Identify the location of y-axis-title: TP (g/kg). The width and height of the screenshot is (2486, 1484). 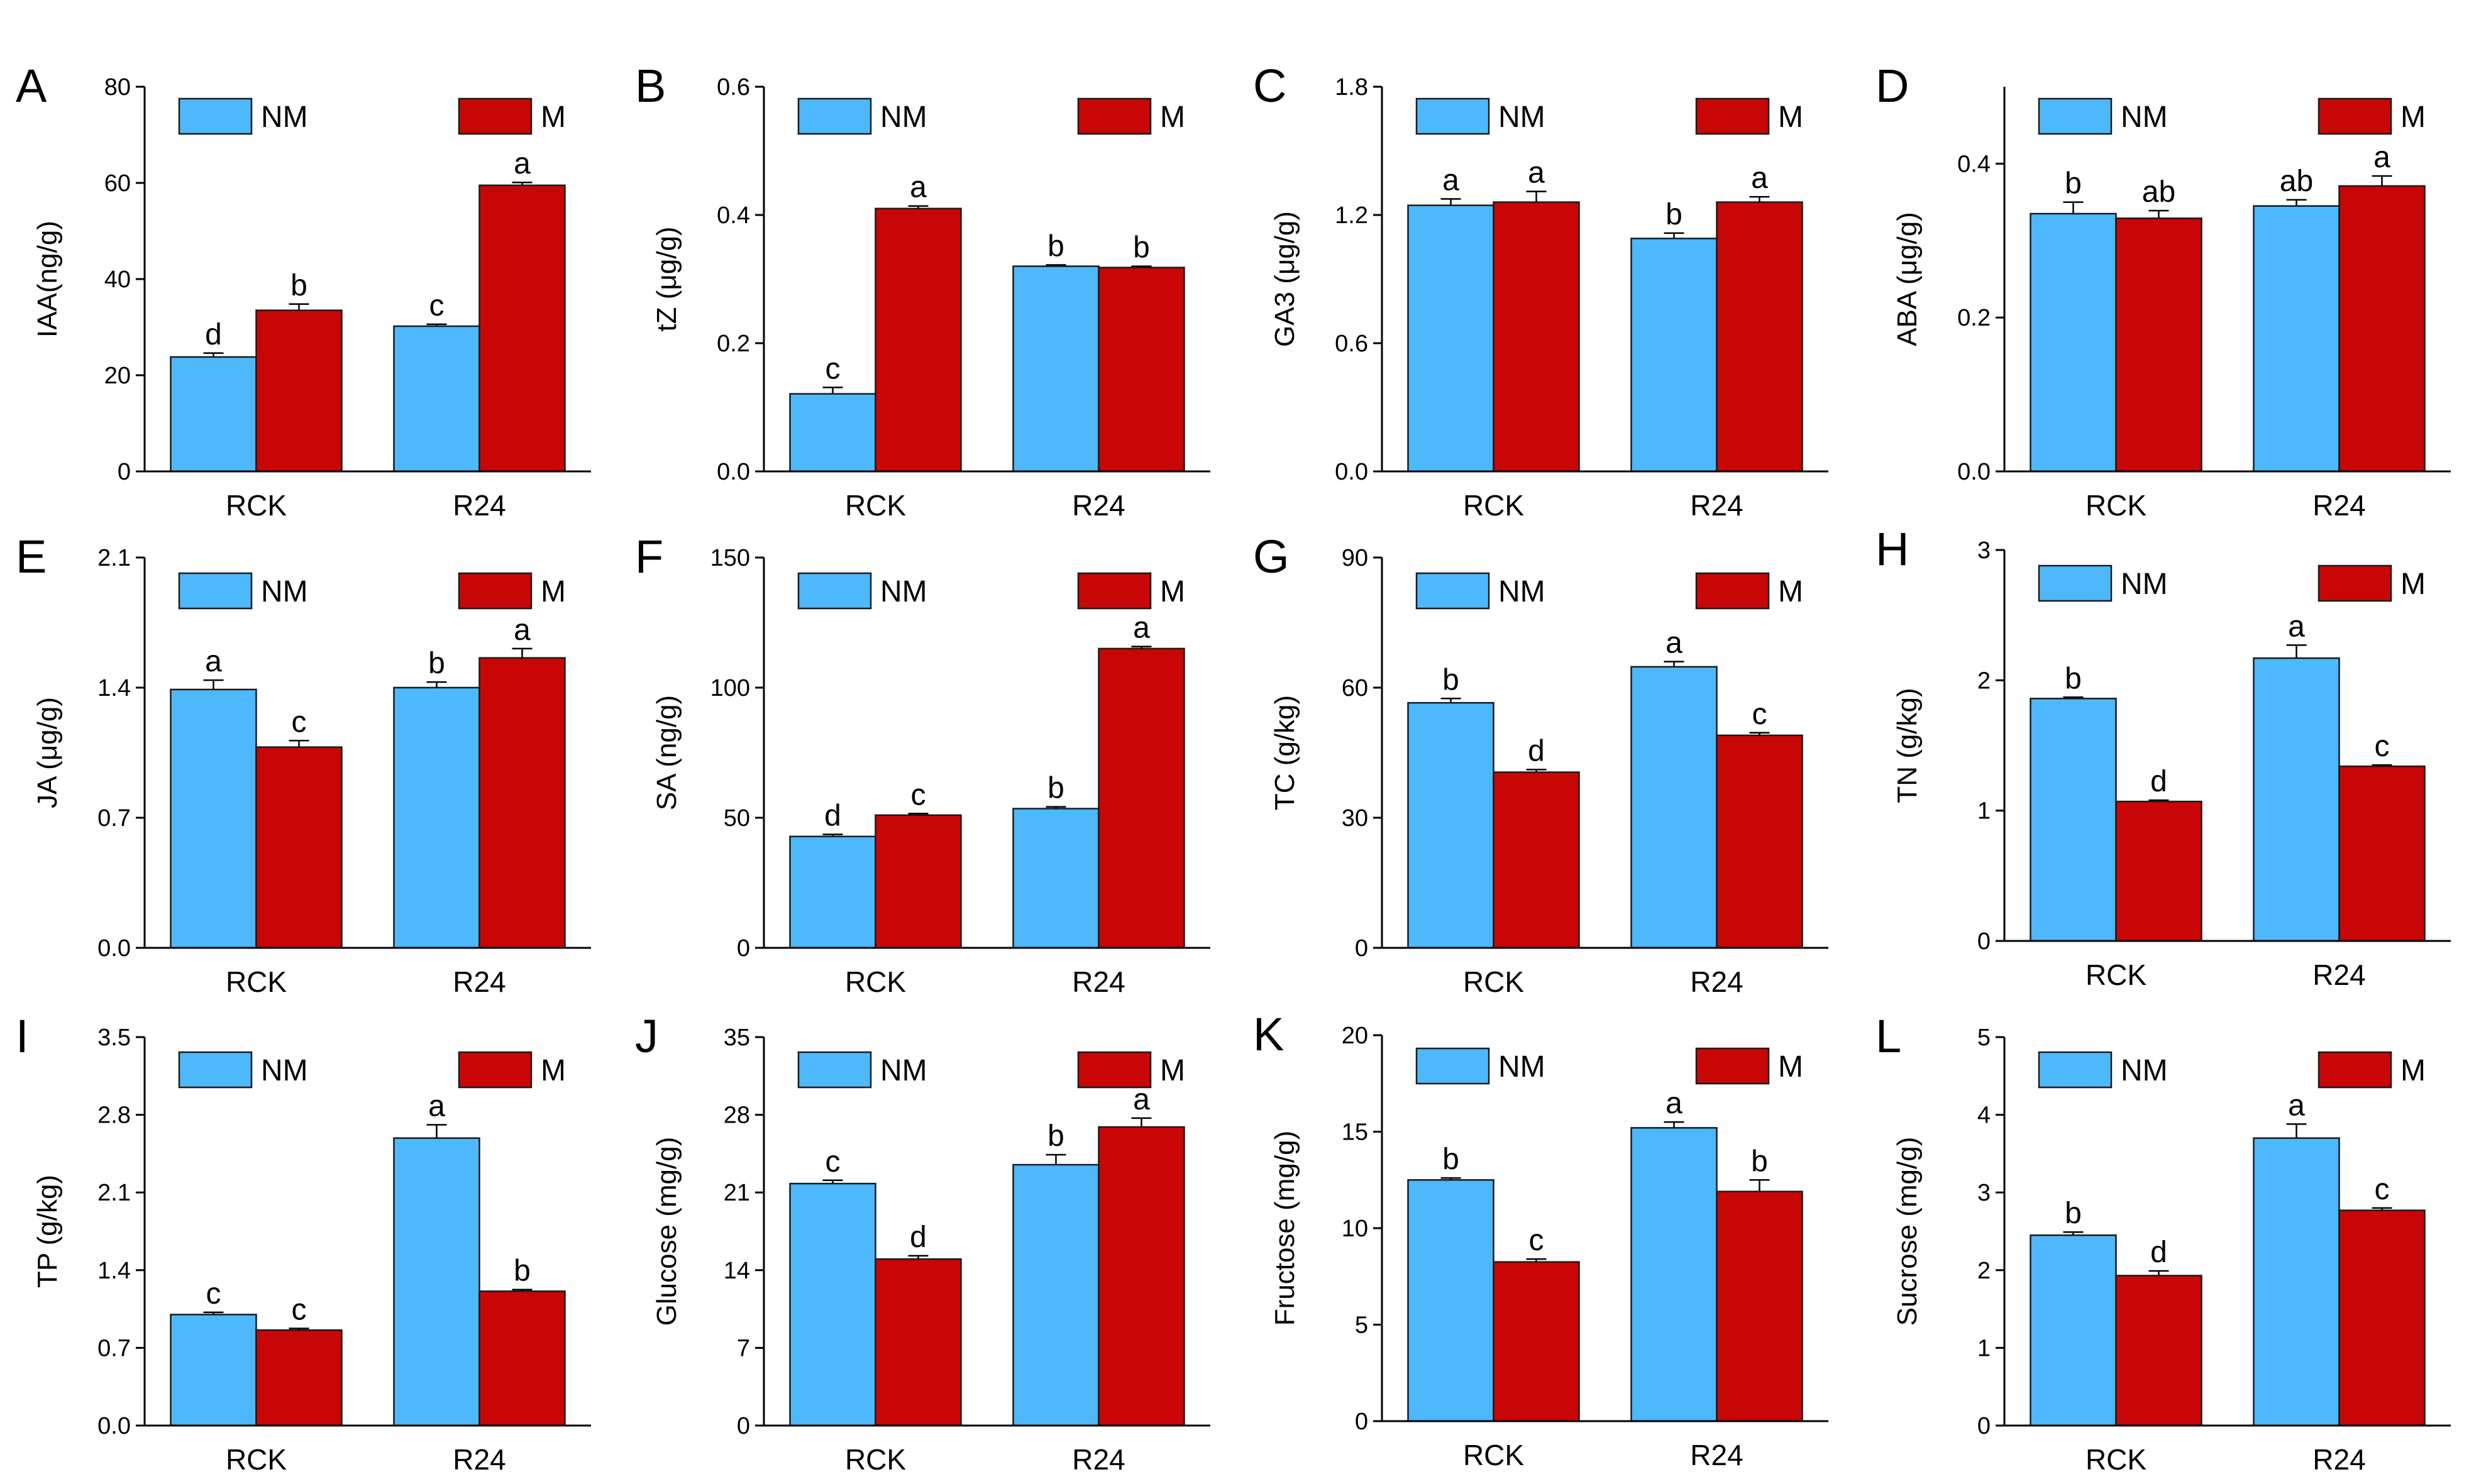
(47, 1231).